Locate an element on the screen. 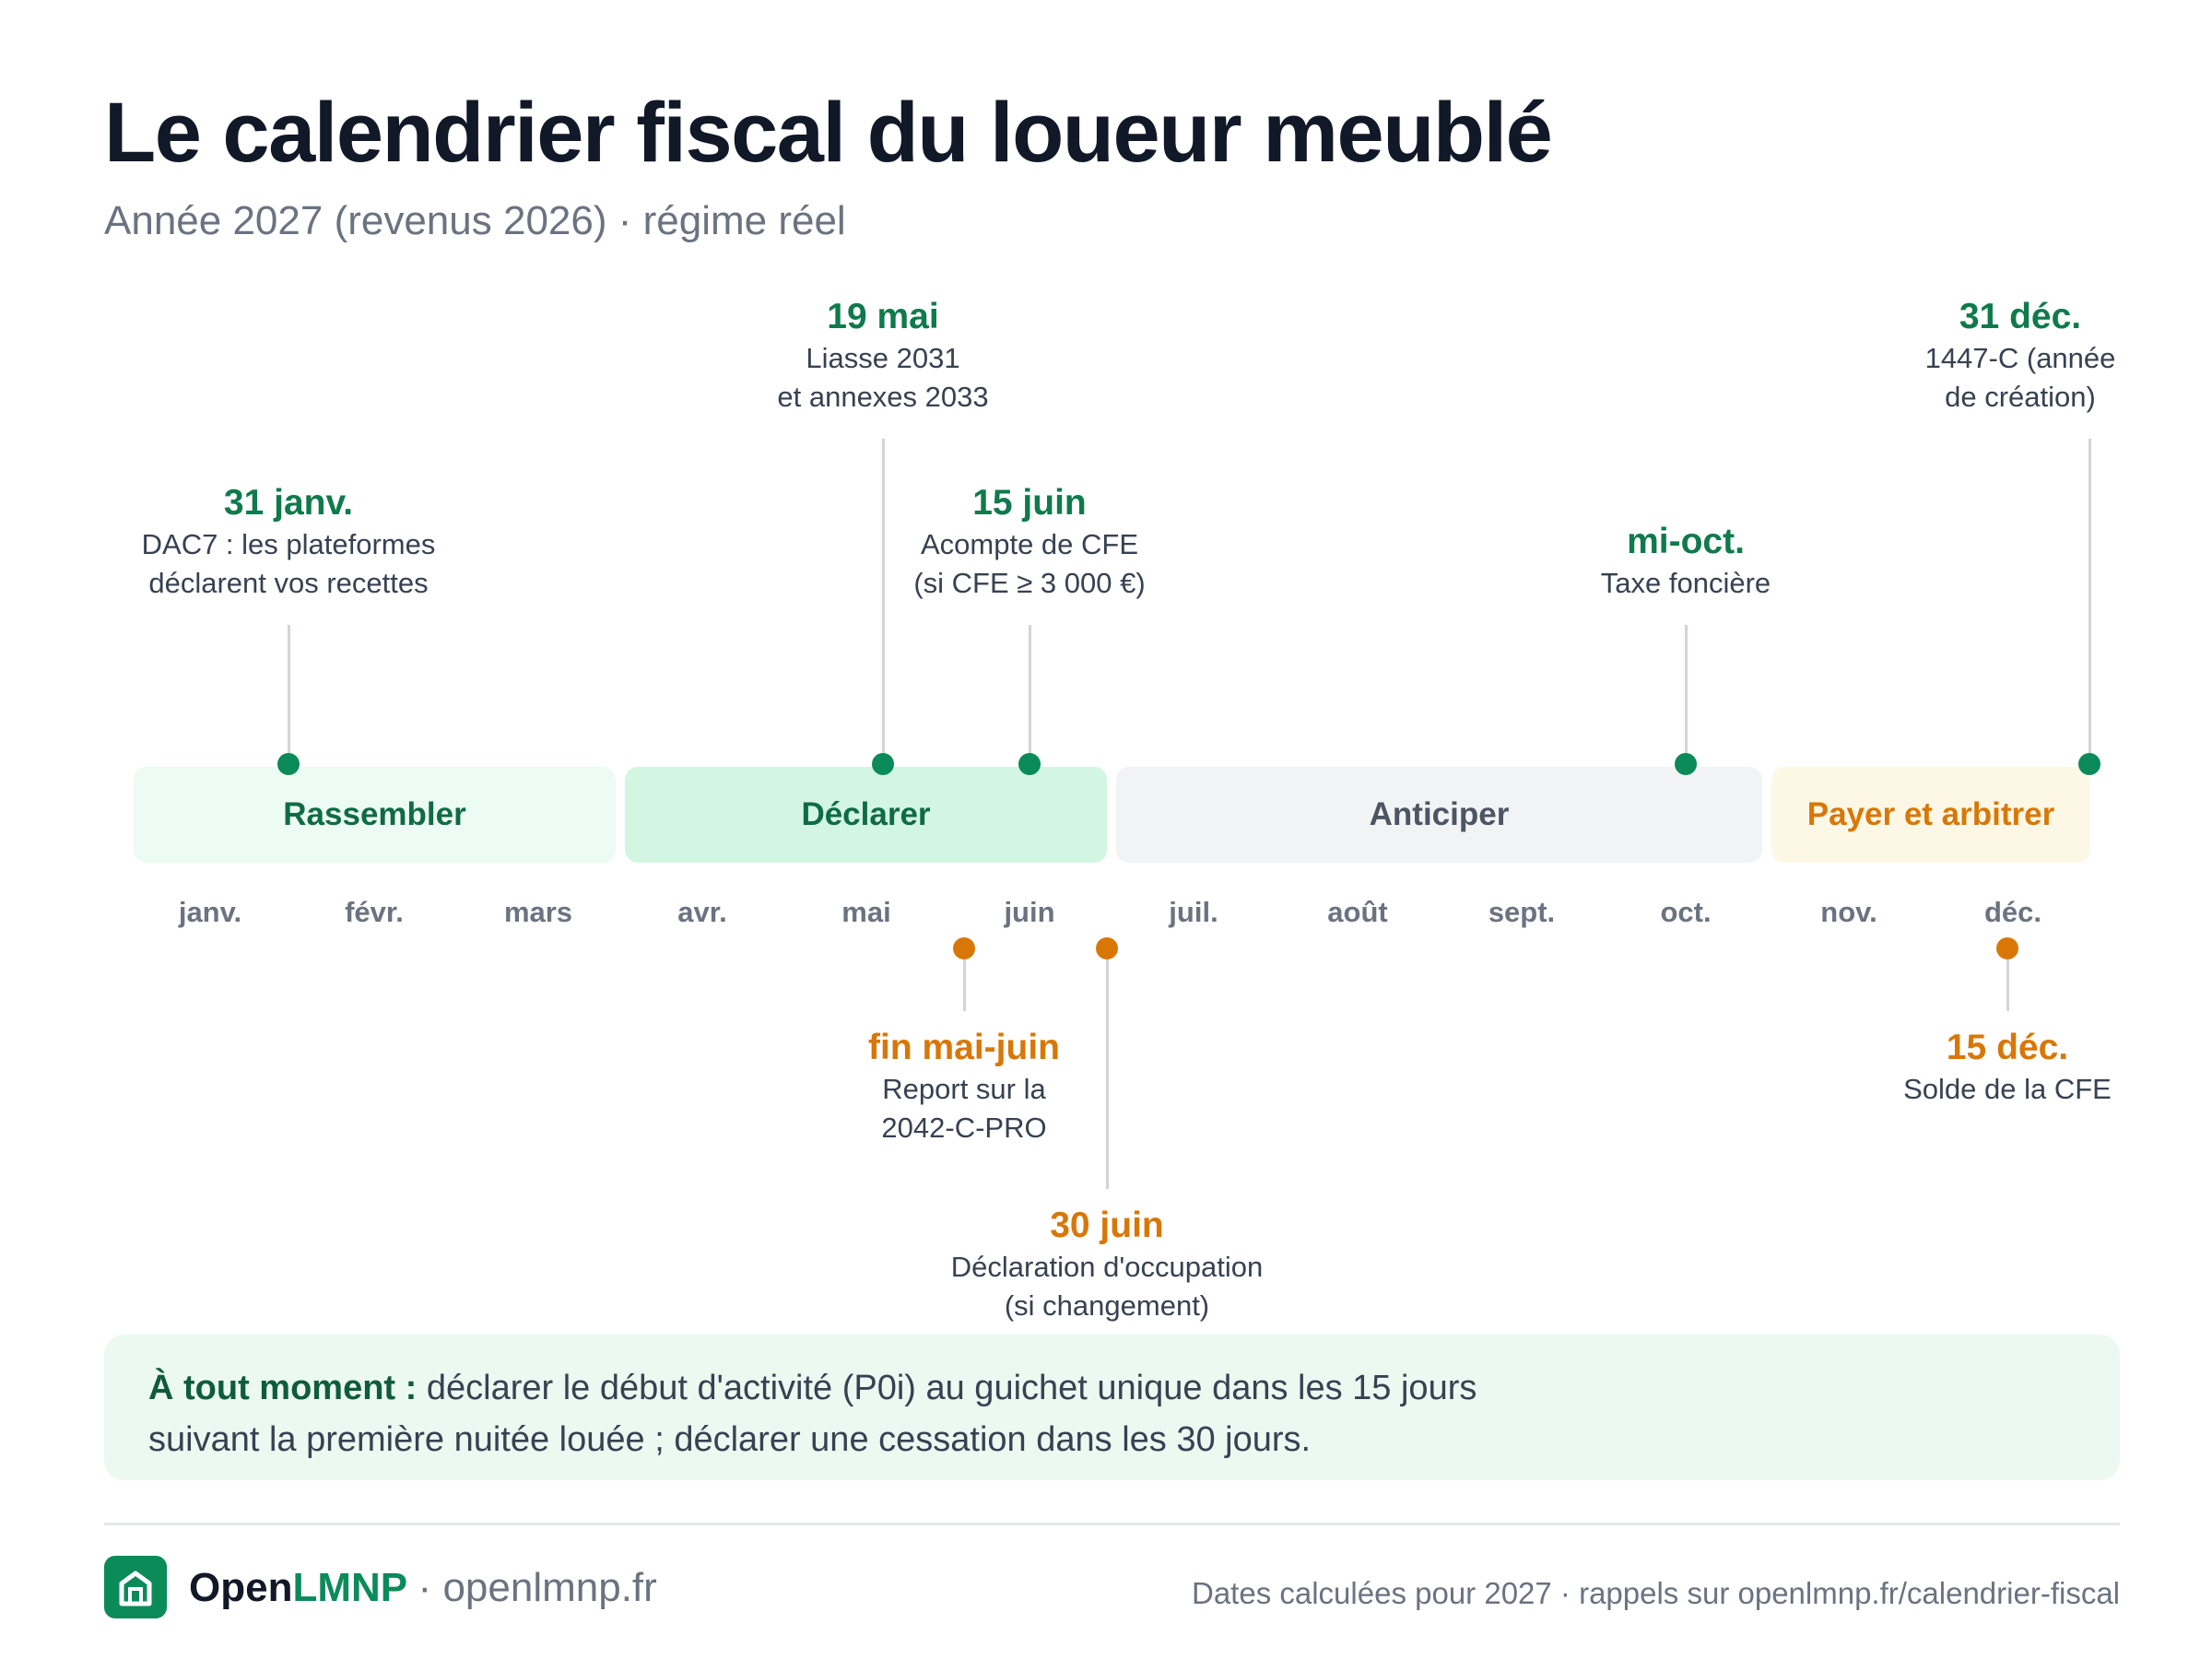  event-fin-mai-juin: fin mai-juin Report sur la 2042-C-PRO is located at coordinates (964, 1086).